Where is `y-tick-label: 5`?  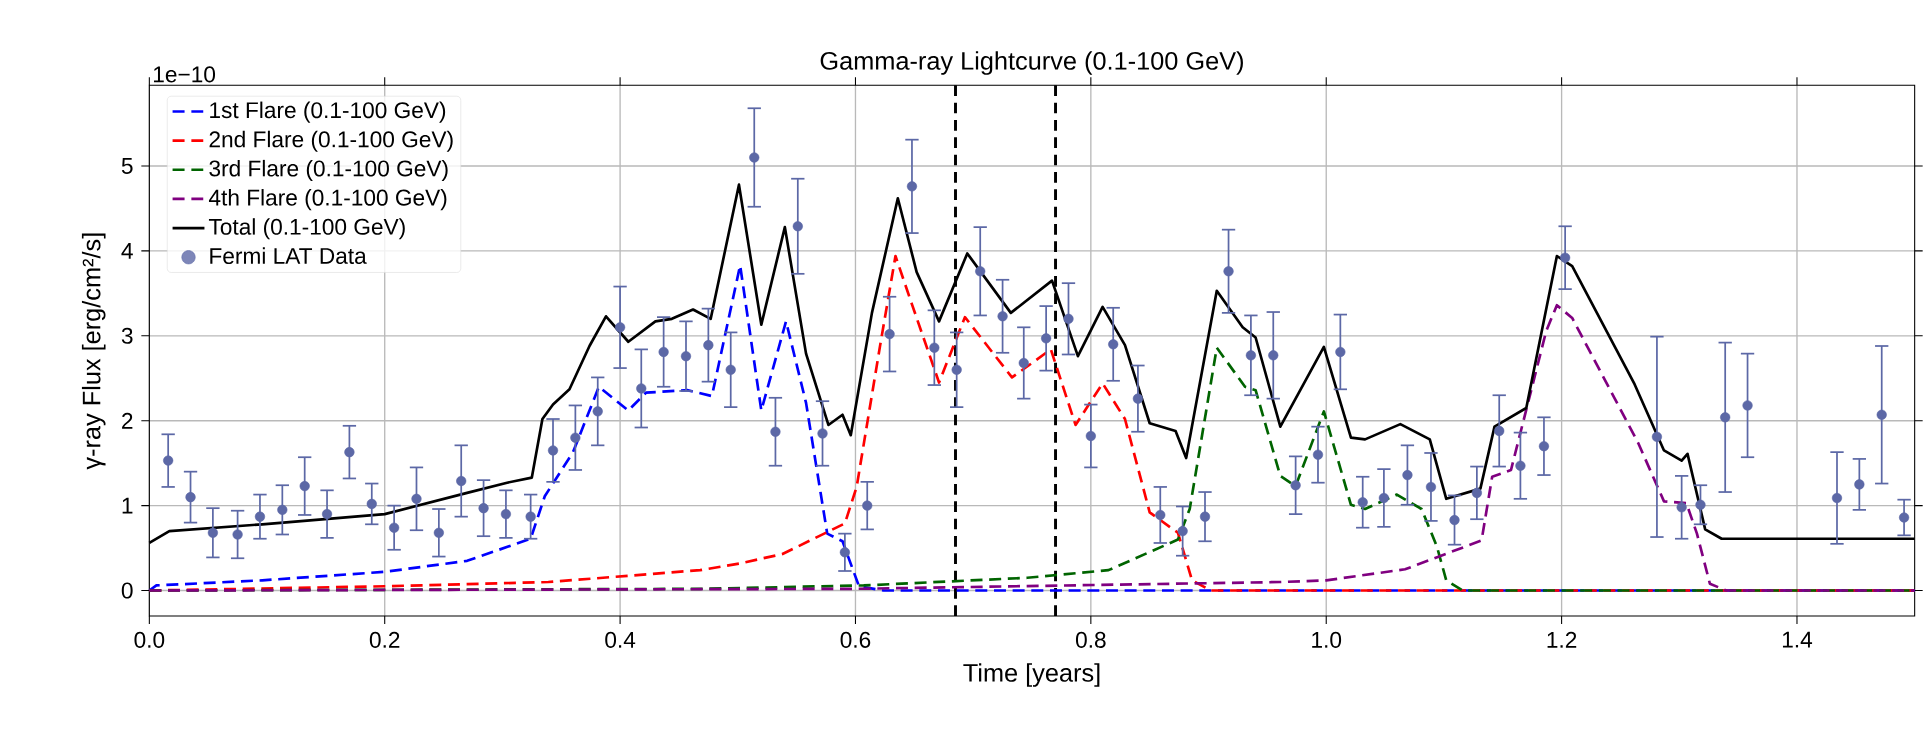 y-tick-label: 5 is located at coordinates (127, 166).